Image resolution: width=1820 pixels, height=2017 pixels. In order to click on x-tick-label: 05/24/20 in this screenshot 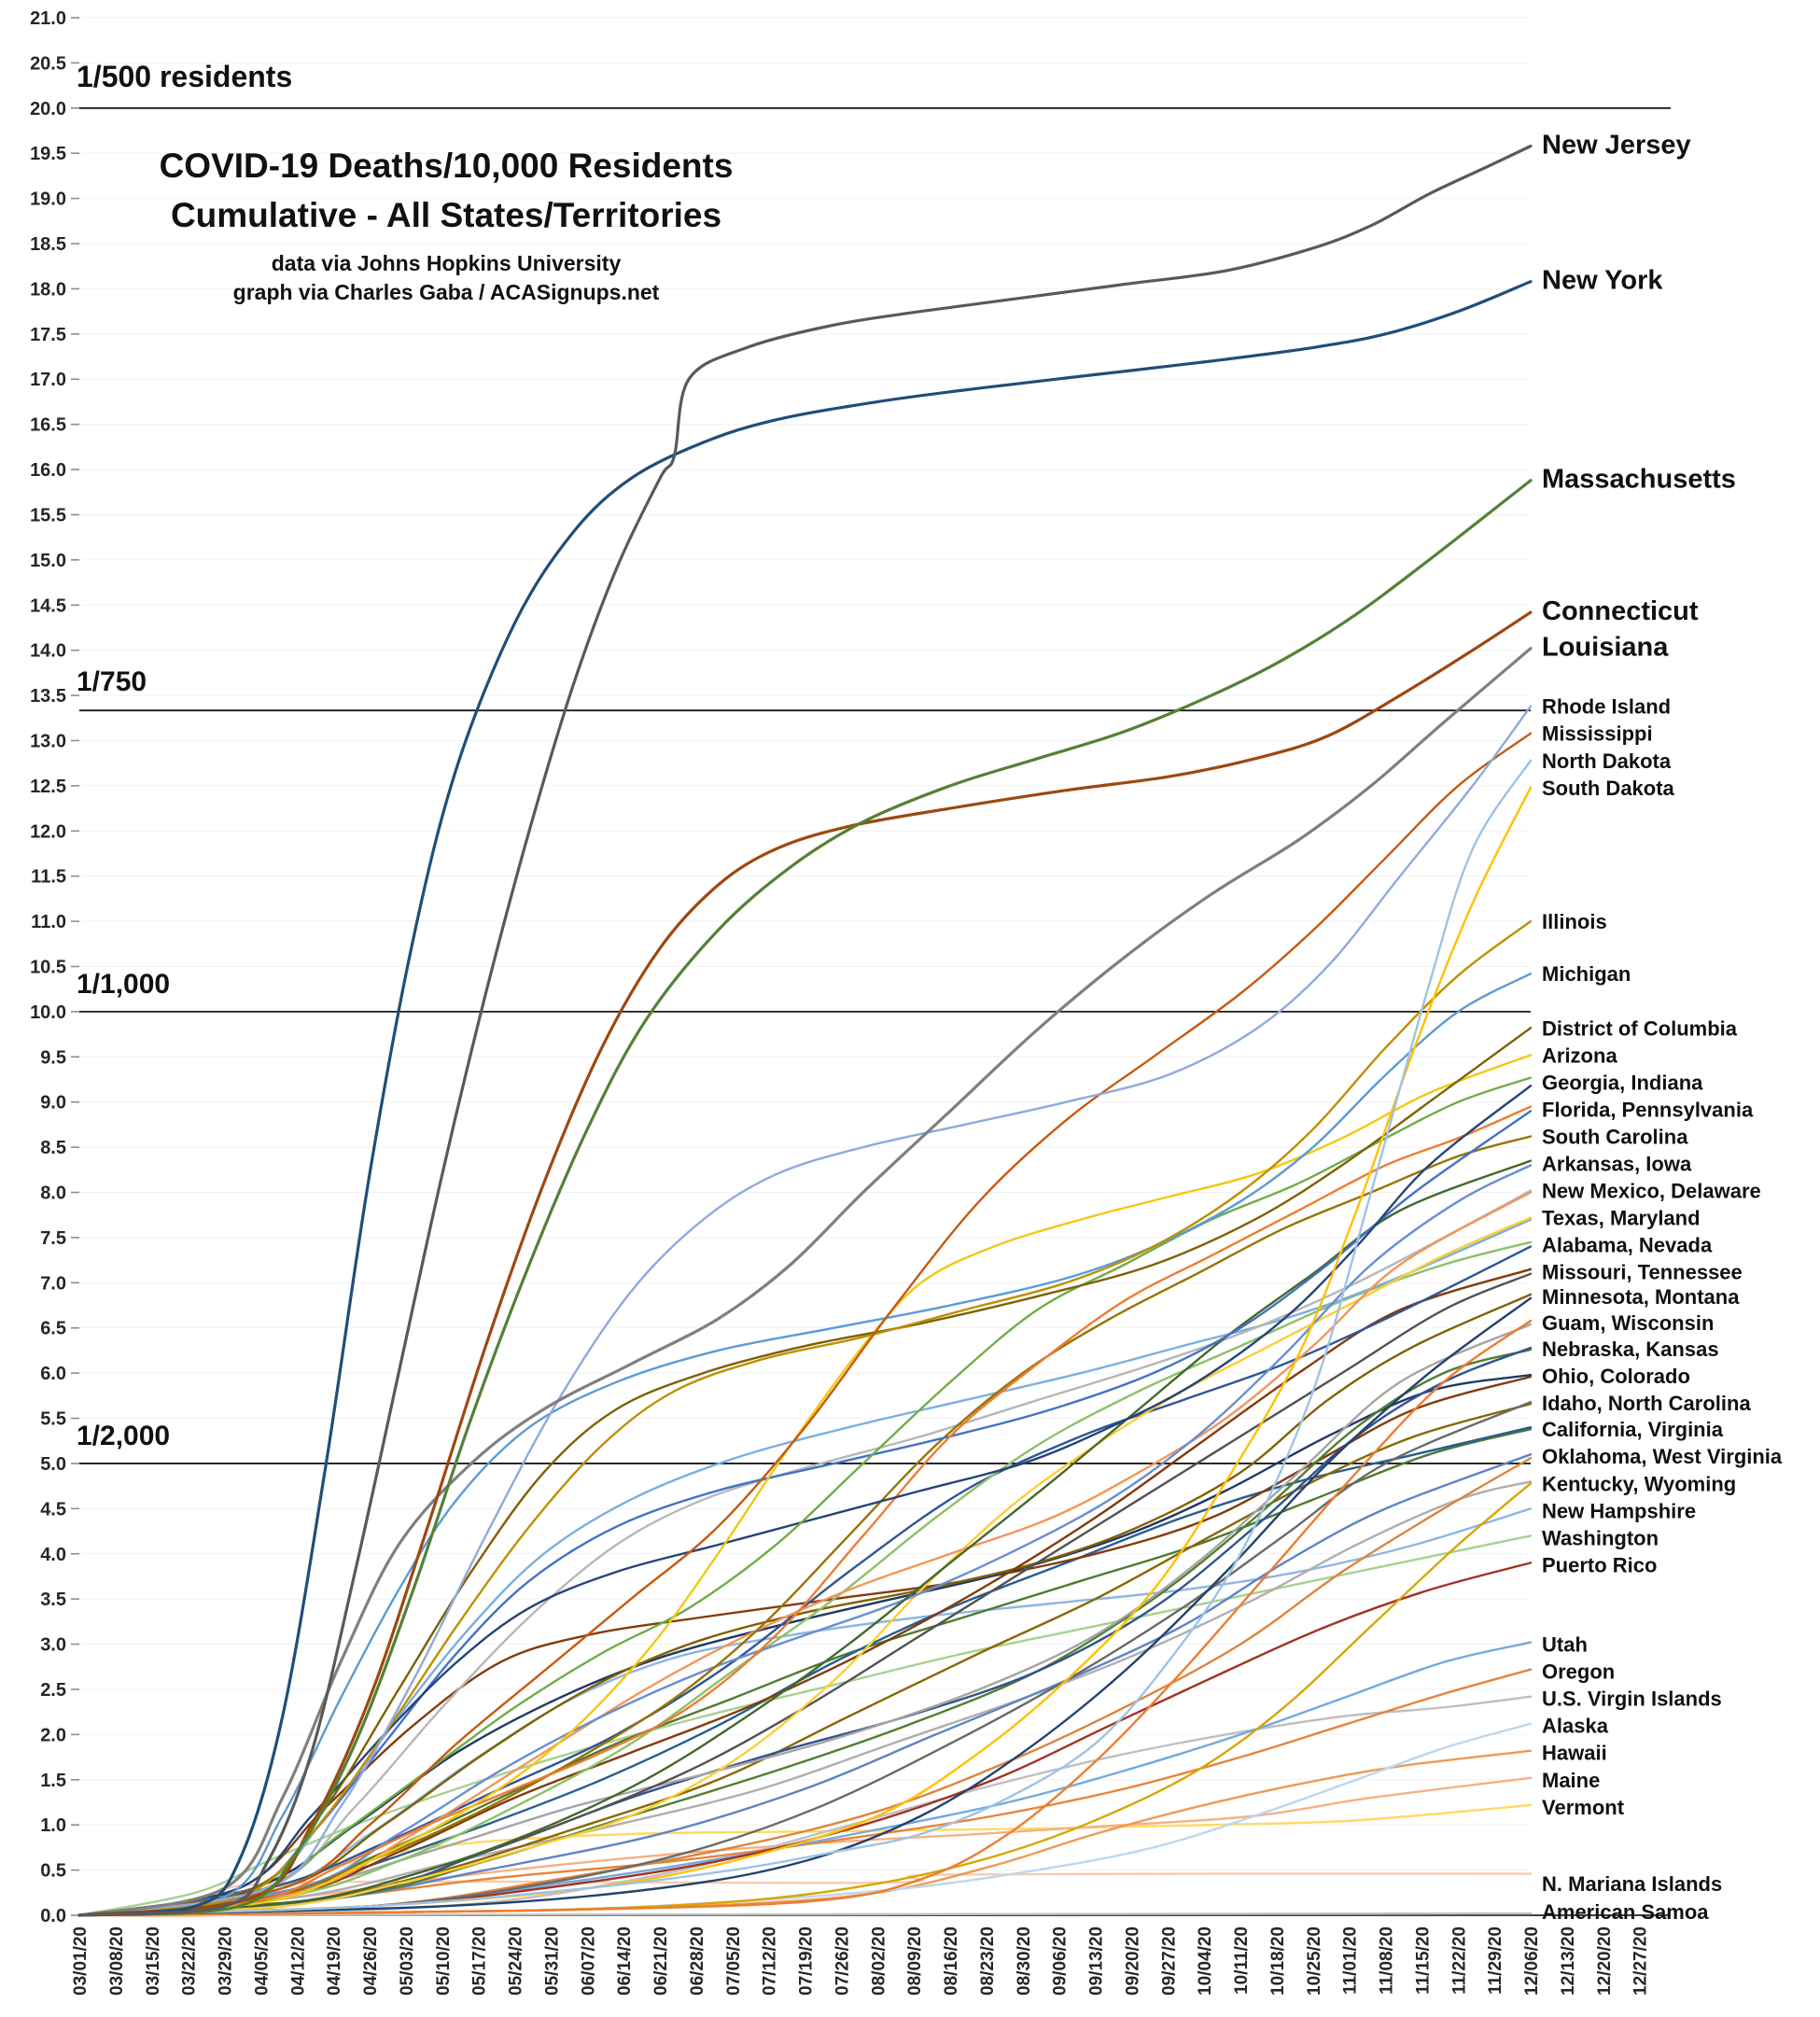, I will do `click(516, 1961)`.